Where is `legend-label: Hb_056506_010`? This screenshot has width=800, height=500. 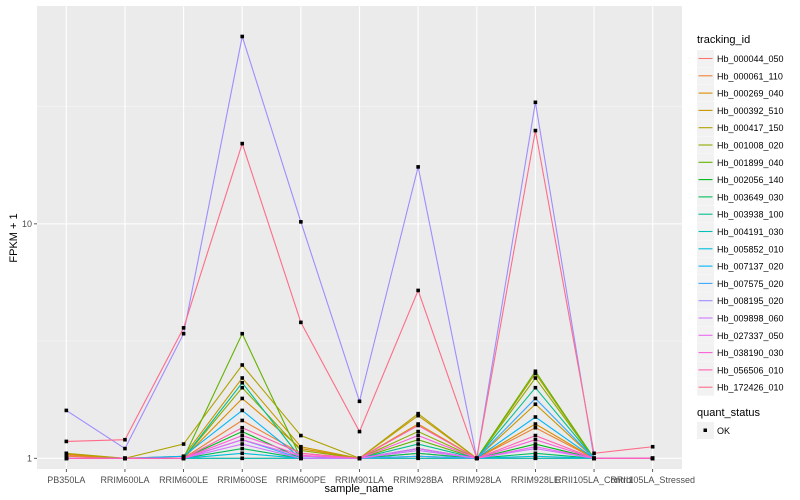 legend-label: Hb_056506_010 is located at coordinates (750, 370).